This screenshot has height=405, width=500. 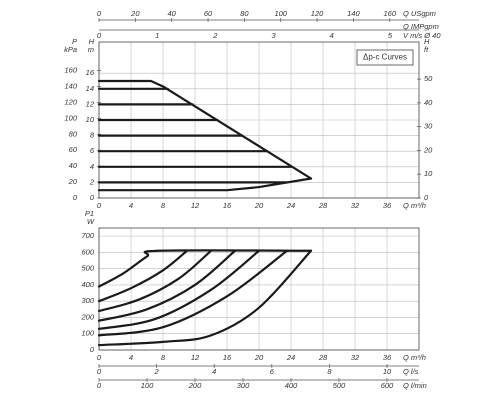 I want to click on x-tick-label: 600, so click(x=387, y=385).